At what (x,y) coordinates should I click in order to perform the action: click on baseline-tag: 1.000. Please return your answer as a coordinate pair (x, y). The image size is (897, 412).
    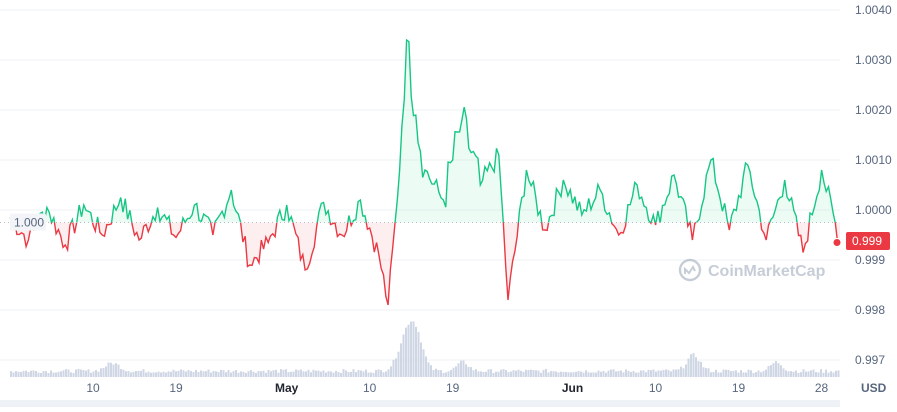
    Looking at the image, I should click on (28, 222).